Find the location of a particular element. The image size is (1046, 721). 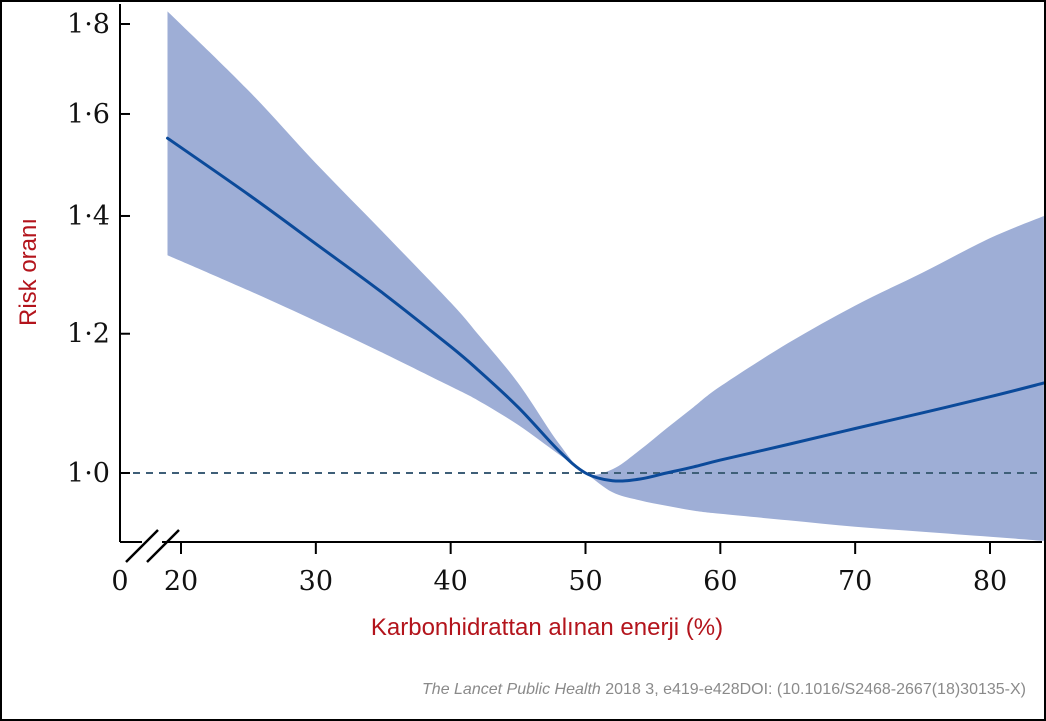

y-tick-label: 1·8 is located at coordinates (88, 24).